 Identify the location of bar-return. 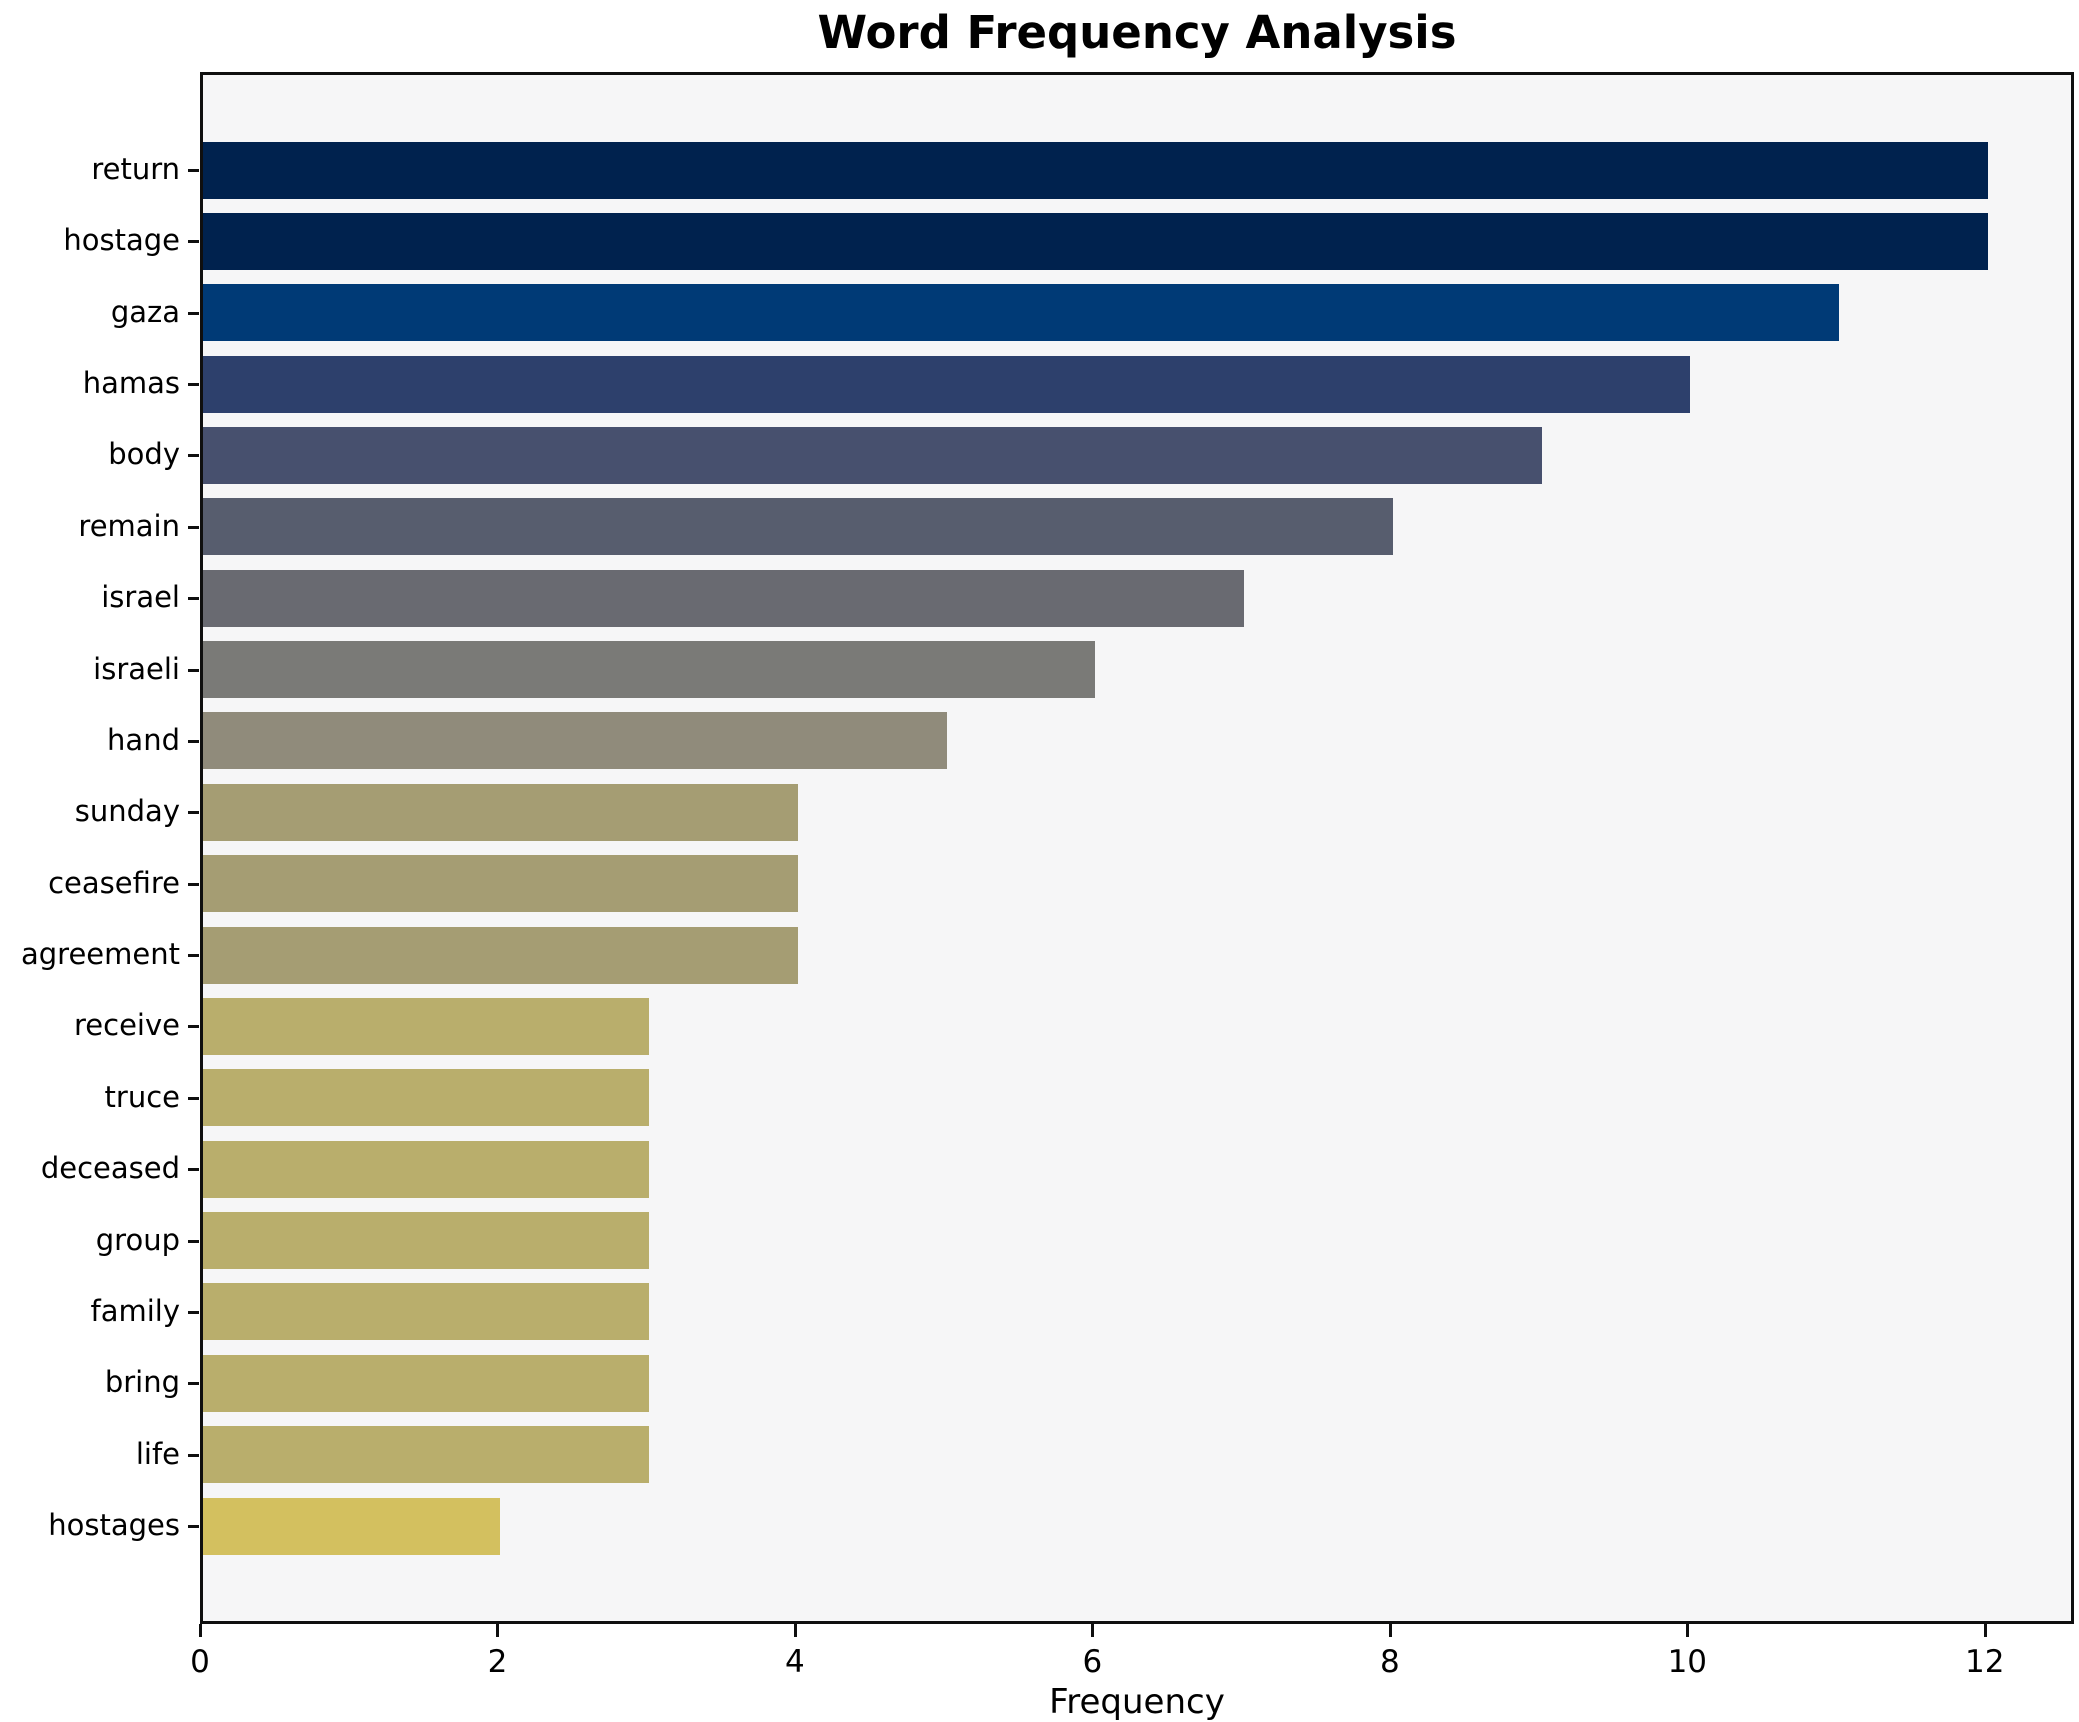
(1095, 170).